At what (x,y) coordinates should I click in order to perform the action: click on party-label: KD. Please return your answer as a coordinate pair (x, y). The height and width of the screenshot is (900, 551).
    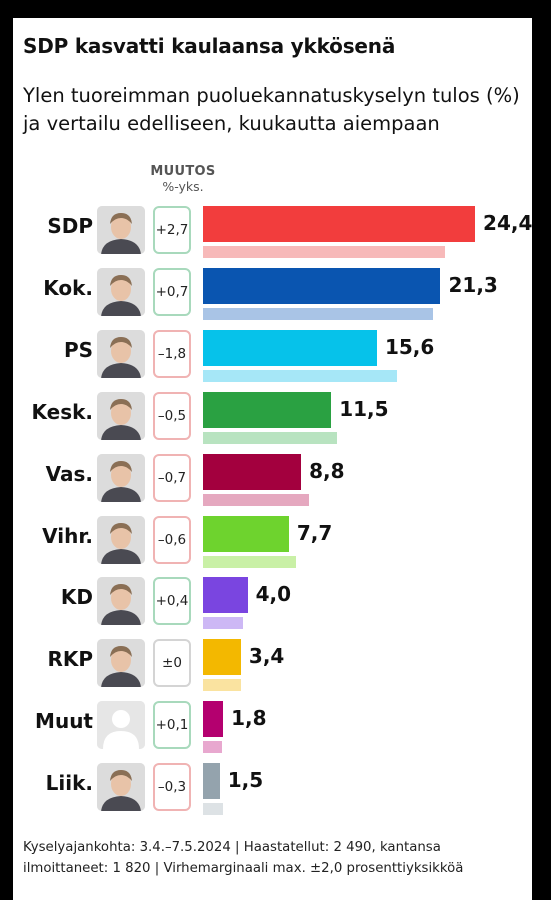
    Looking at the image, I should click on (76, 597).